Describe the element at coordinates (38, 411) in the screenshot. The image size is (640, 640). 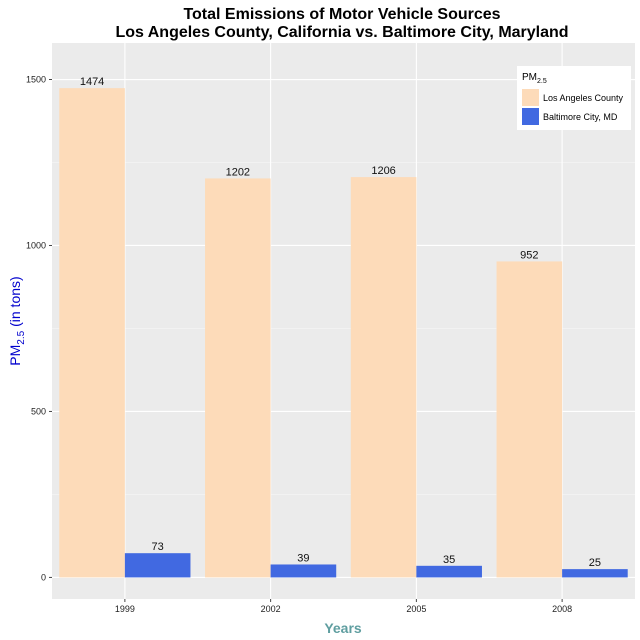
I see `y-tick-label: 500` at that location.